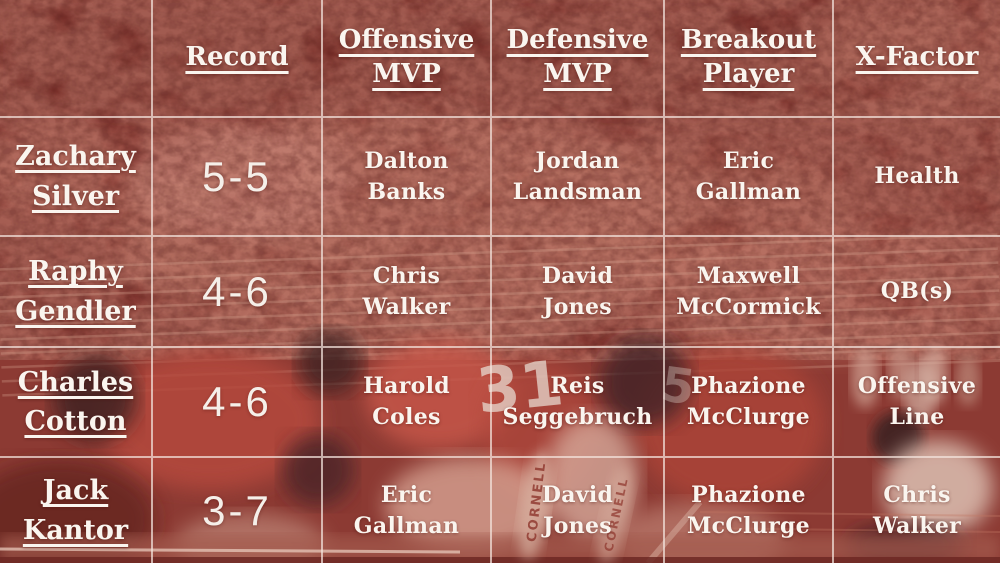 This screenshot has height=563, width=1000. I want to click on row-3-offensive-mvp: Harold Coles, so click(407, 403).